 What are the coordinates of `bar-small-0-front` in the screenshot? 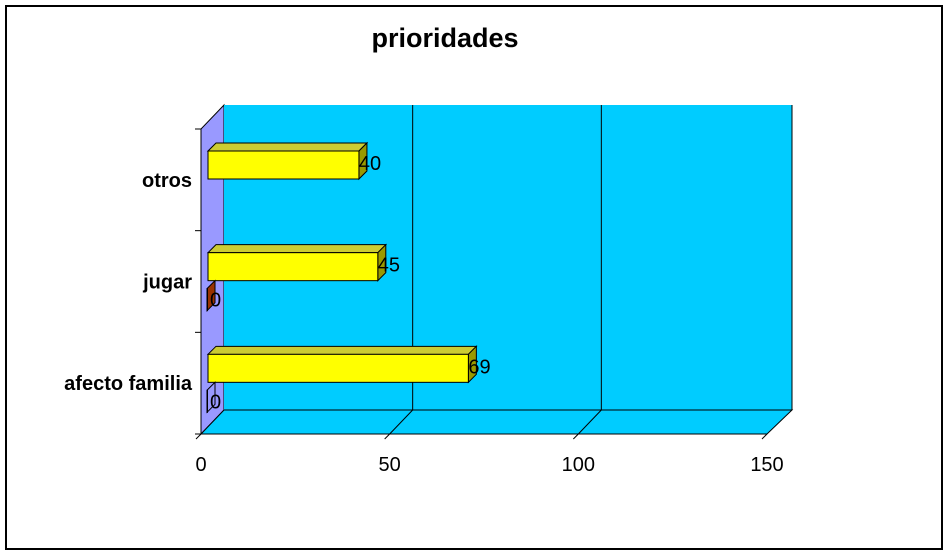 It's located at (207, 401).